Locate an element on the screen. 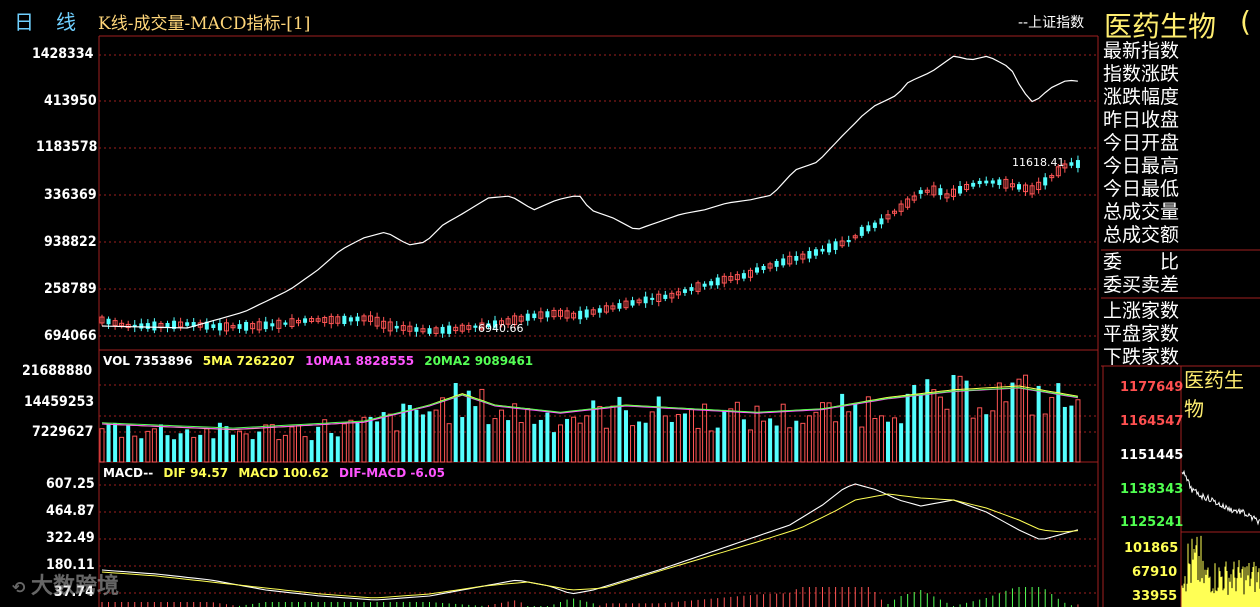 Image resolution: width=1260 pixels, height=607 pixels. index-legend: --上证指数 is located at coordinates (1051, 23).